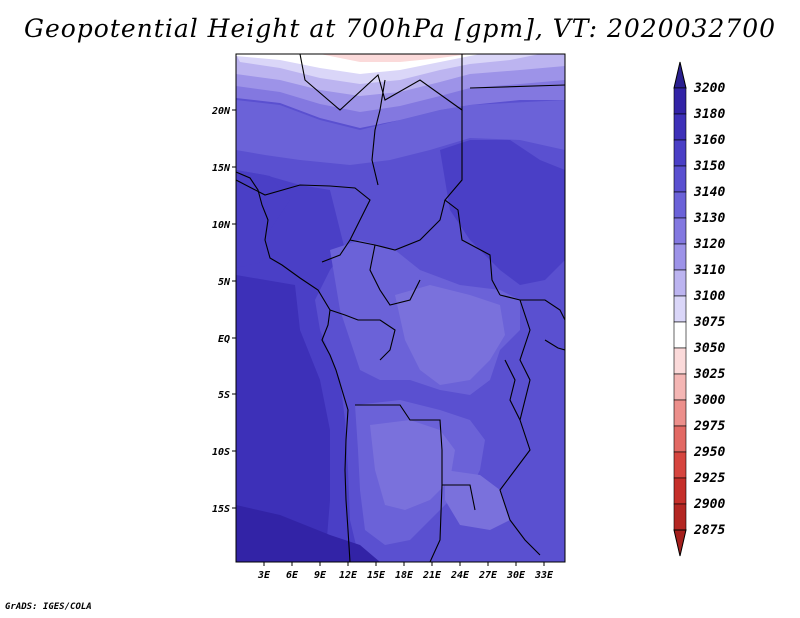 The image size is (800, 618). Describe the element at coordinates (709, 322) in the screenshot. I see `colorbar-label: 3075` at that location.